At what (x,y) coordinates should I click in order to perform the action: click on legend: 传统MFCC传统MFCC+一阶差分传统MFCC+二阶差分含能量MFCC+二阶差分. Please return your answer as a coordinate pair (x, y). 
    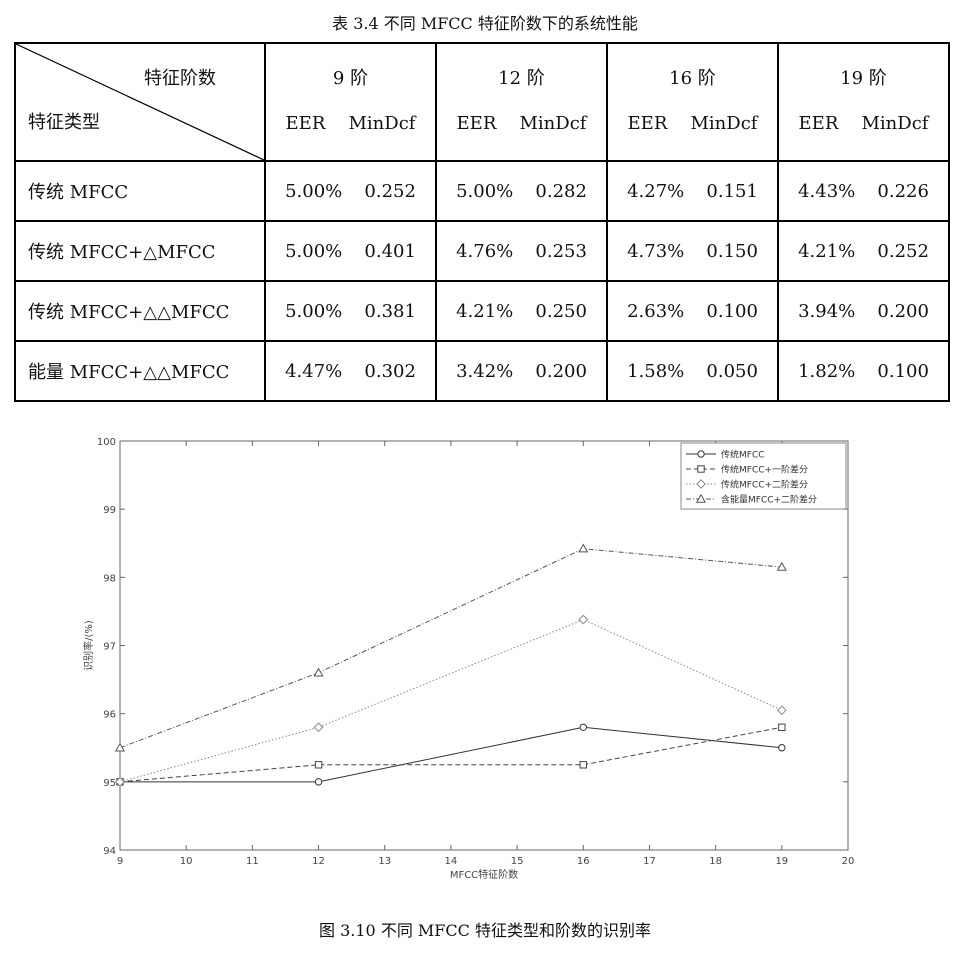
    Looking at the image, I should click on (763, 476).